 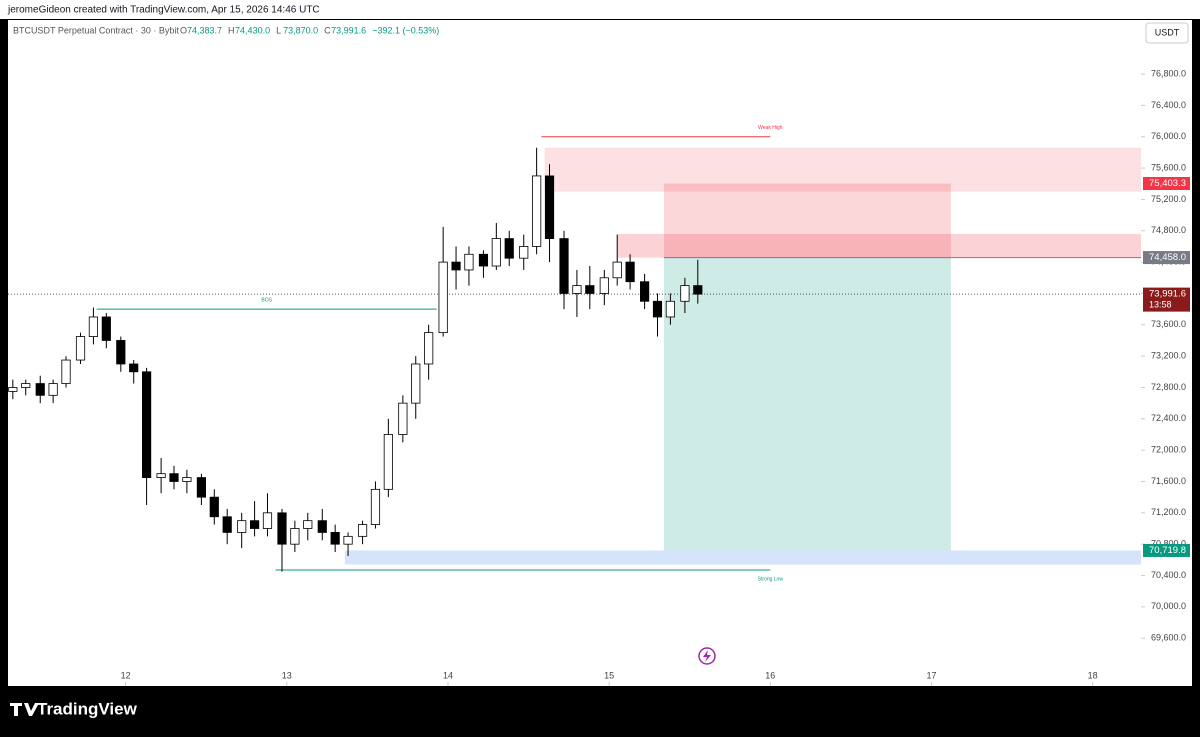 I want to click on level-label: BOS, so click(x=266, y=300).